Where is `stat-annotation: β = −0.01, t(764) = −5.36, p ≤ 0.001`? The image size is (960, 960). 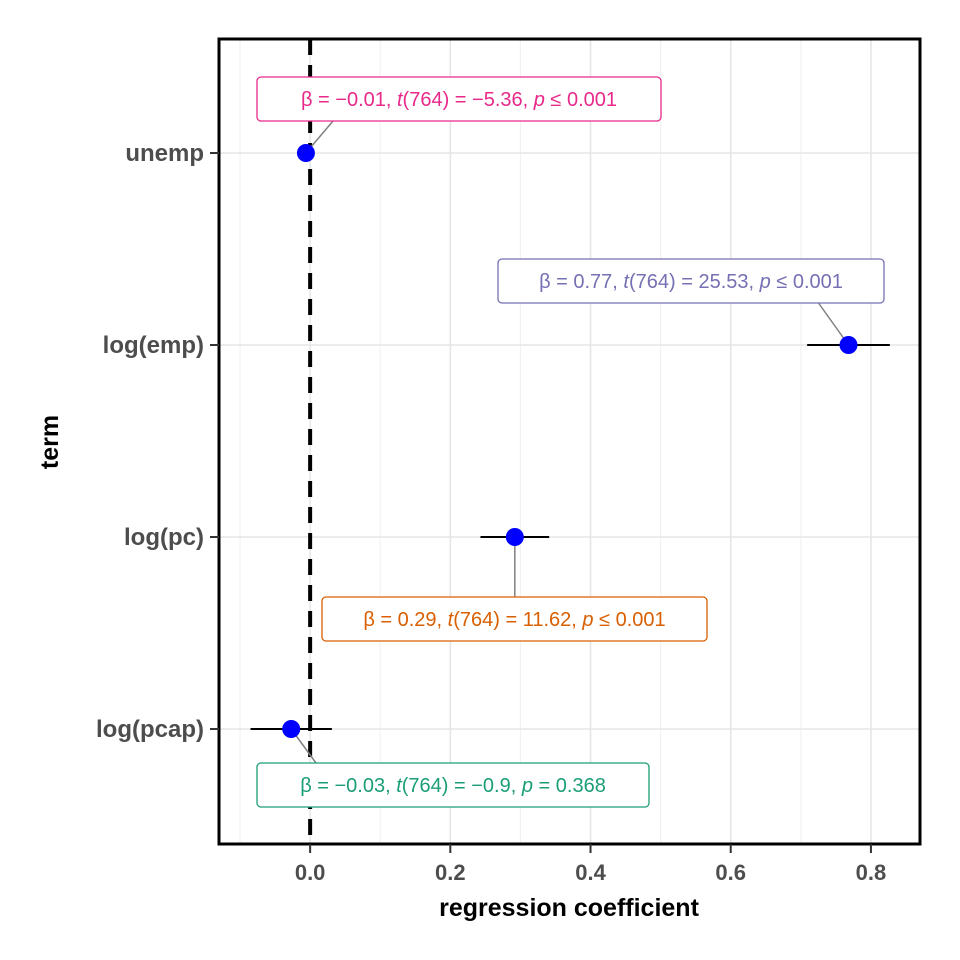 stat-annotation: β = −0.01, t(764) = −5.36, p ≤ 0.001 is located at coordinates (459, 99).